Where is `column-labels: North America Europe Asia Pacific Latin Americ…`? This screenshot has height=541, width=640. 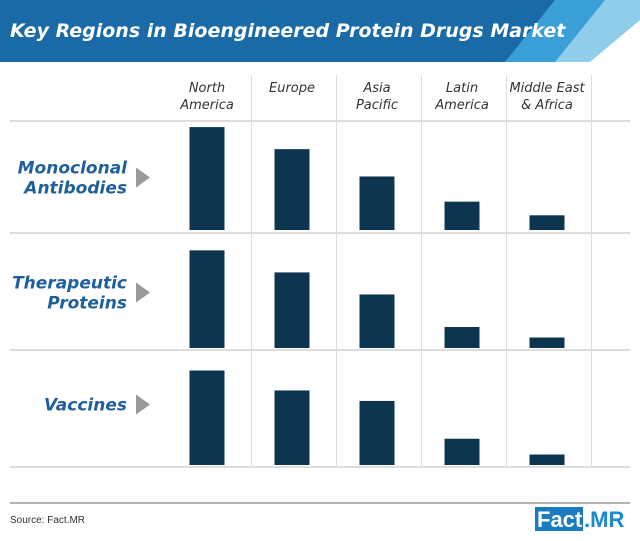 column-labels: North America Europe Asia Pacific Latin Americ… is located at coordinates (382, 97).